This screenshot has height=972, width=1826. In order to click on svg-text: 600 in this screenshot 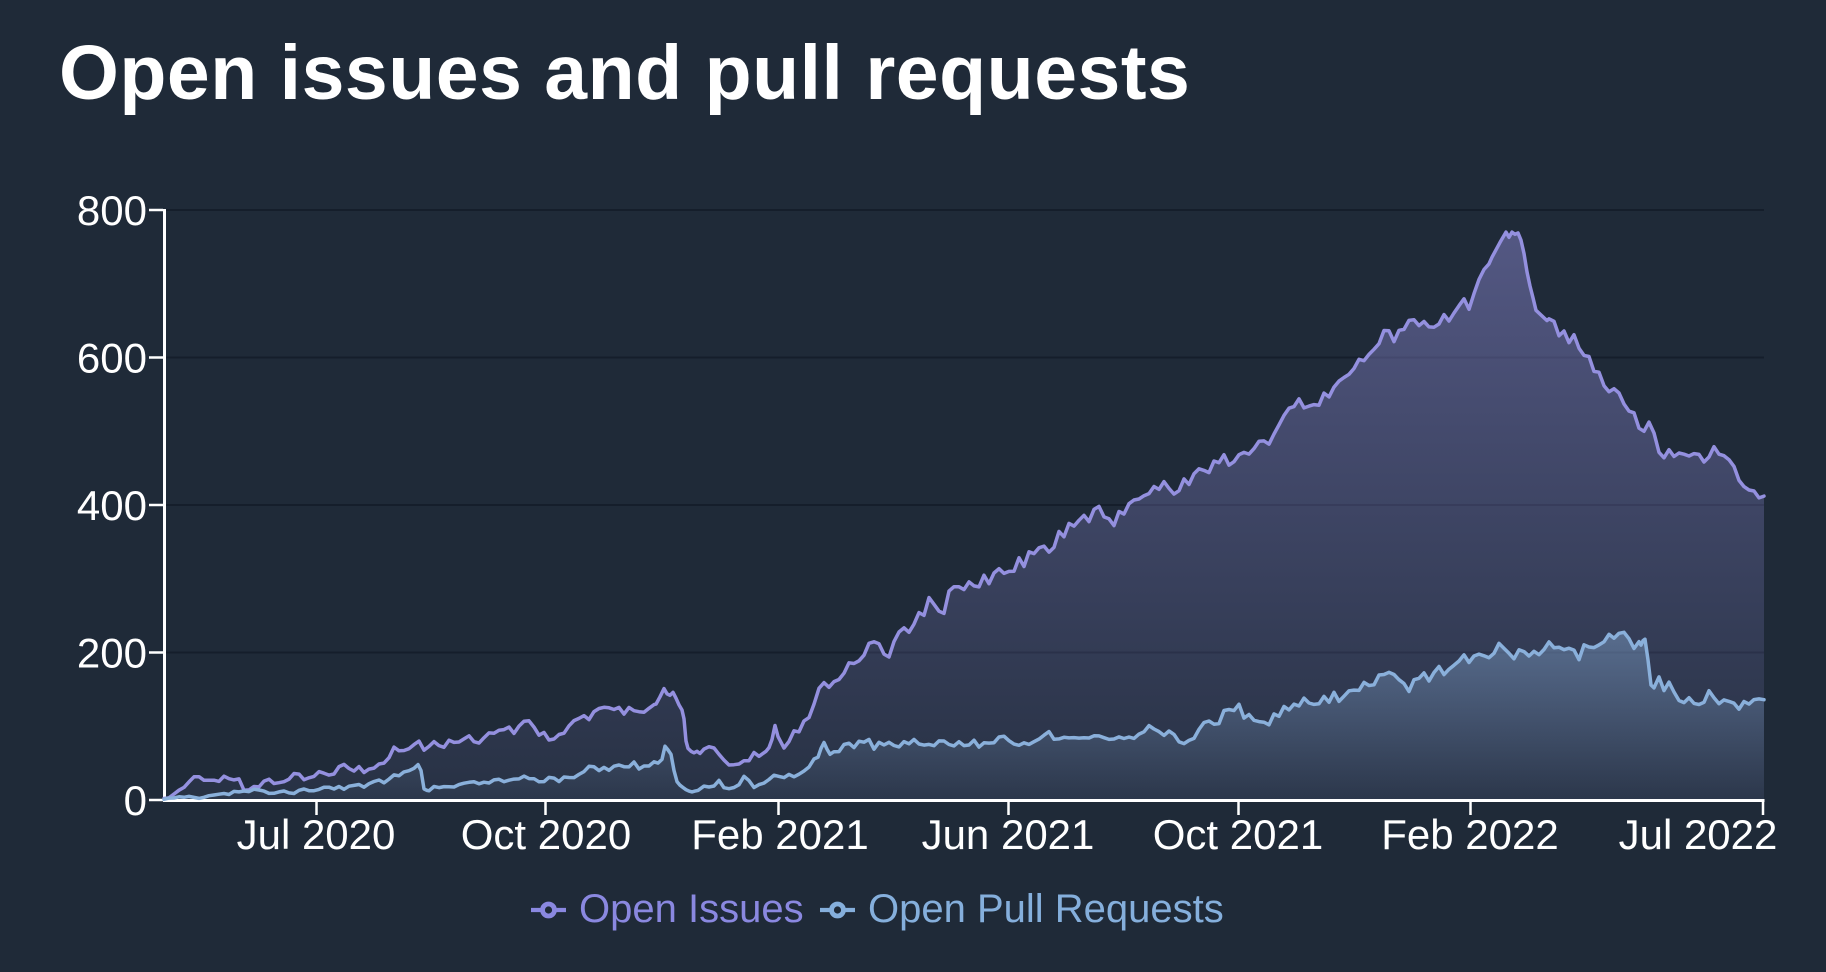, I will do `click(112, 358)`.